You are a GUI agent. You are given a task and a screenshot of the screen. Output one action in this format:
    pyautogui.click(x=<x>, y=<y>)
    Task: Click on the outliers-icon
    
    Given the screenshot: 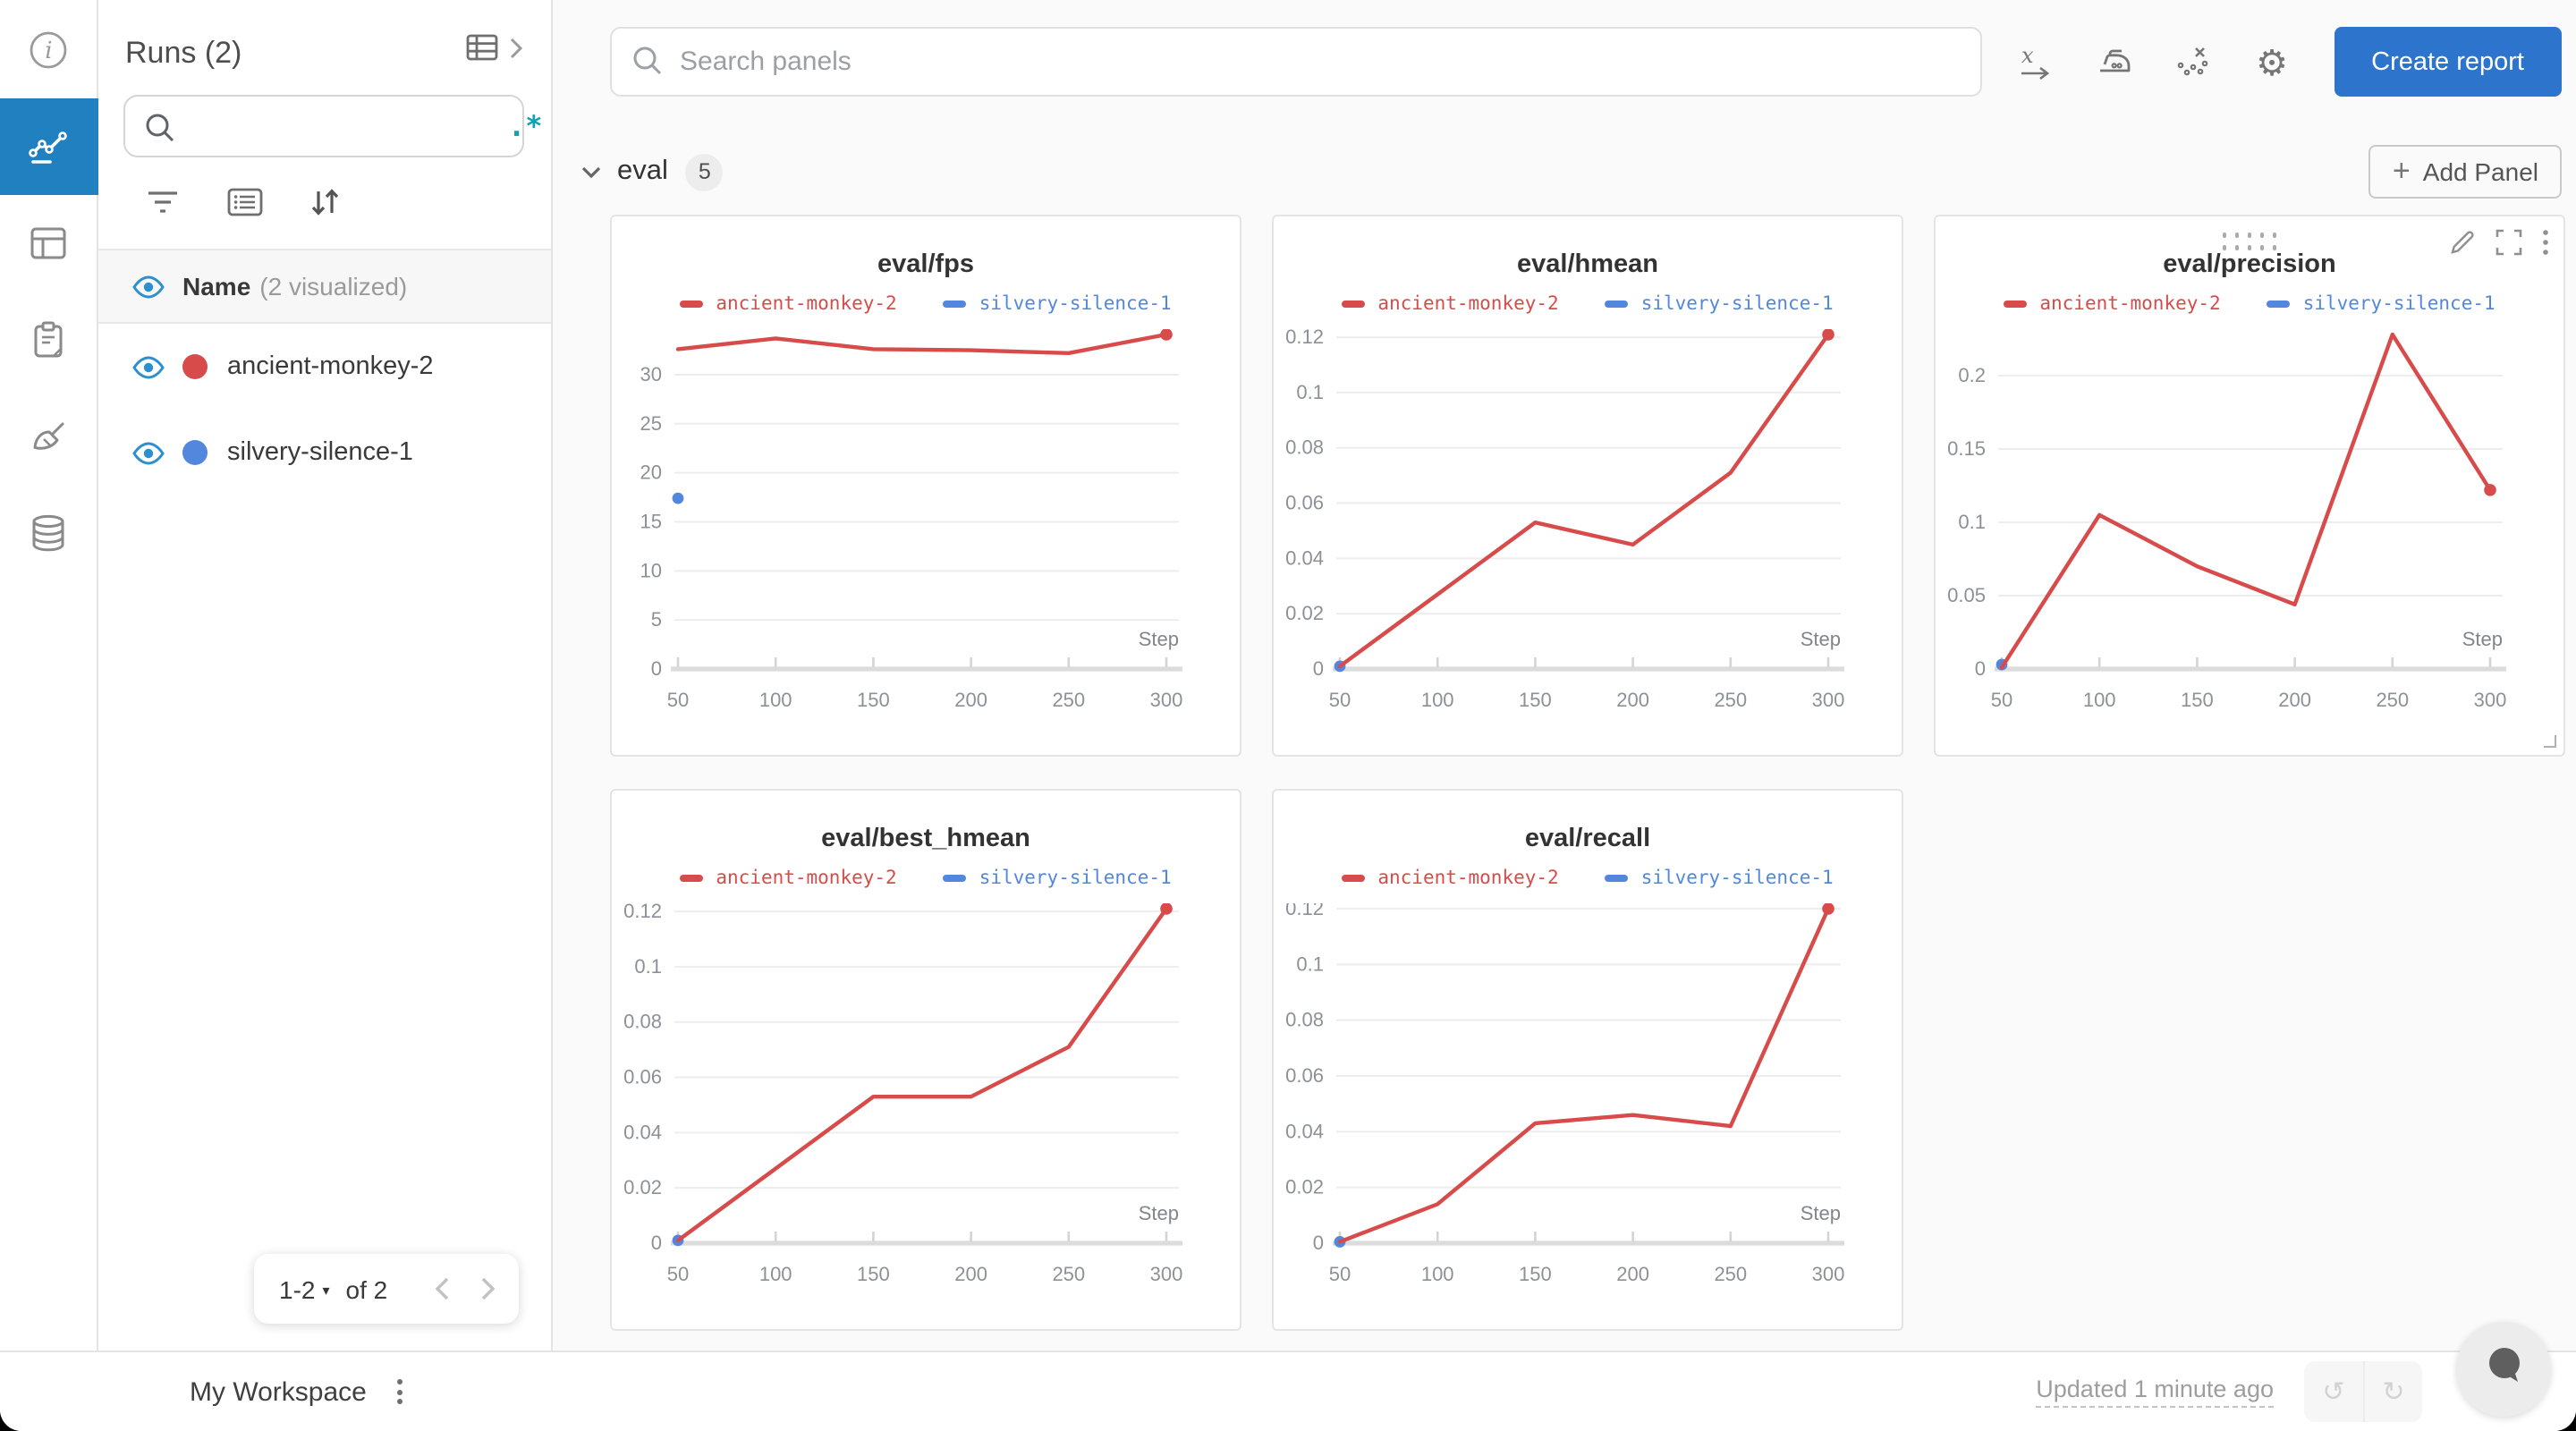 What is the action you would take?
    pyautogui.click(x=2193, y=61)
    